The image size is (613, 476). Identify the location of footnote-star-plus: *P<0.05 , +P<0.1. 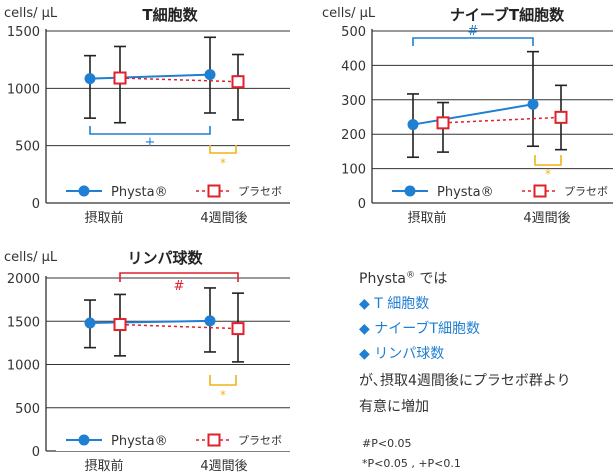
(411, 463).